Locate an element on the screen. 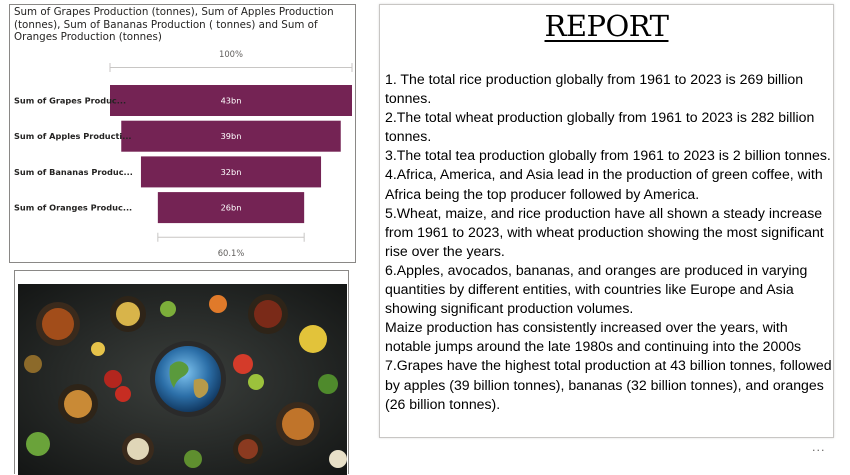  funnel-bar-value: 39bn is located at coordinates (231, 136).